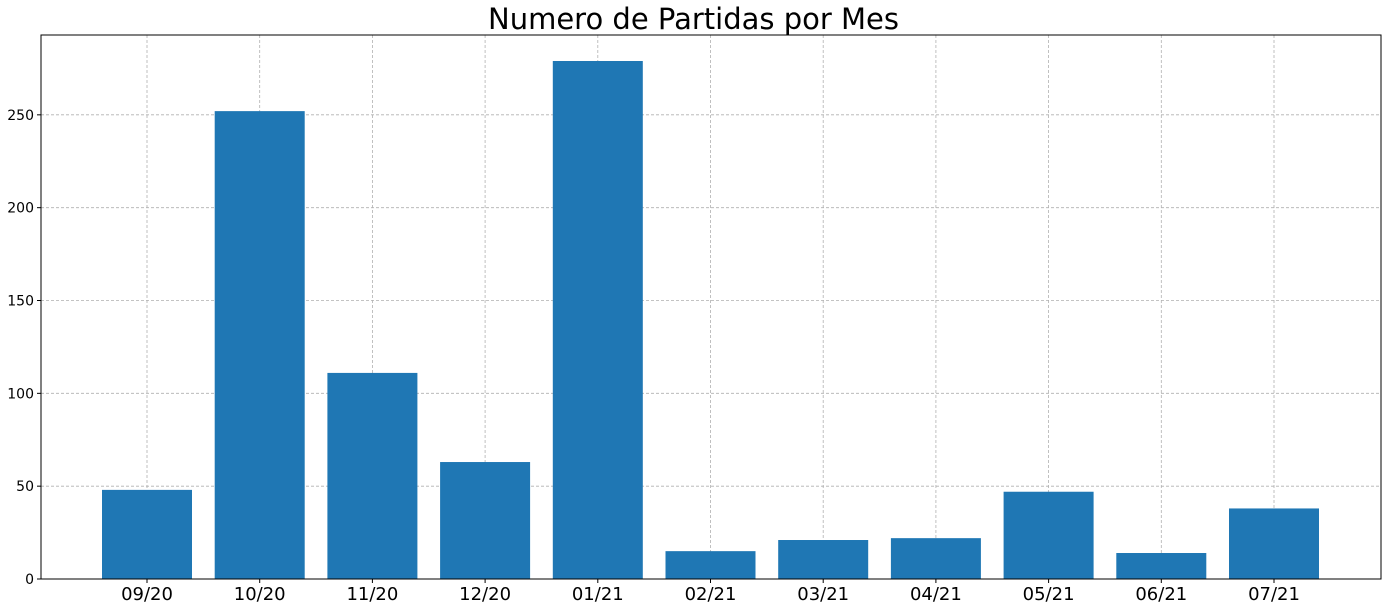  What do you see at coordinates (1049, 594) in the screenshot?
I see `x-tick-label: 05/21` at bounding box center [1049, 594].